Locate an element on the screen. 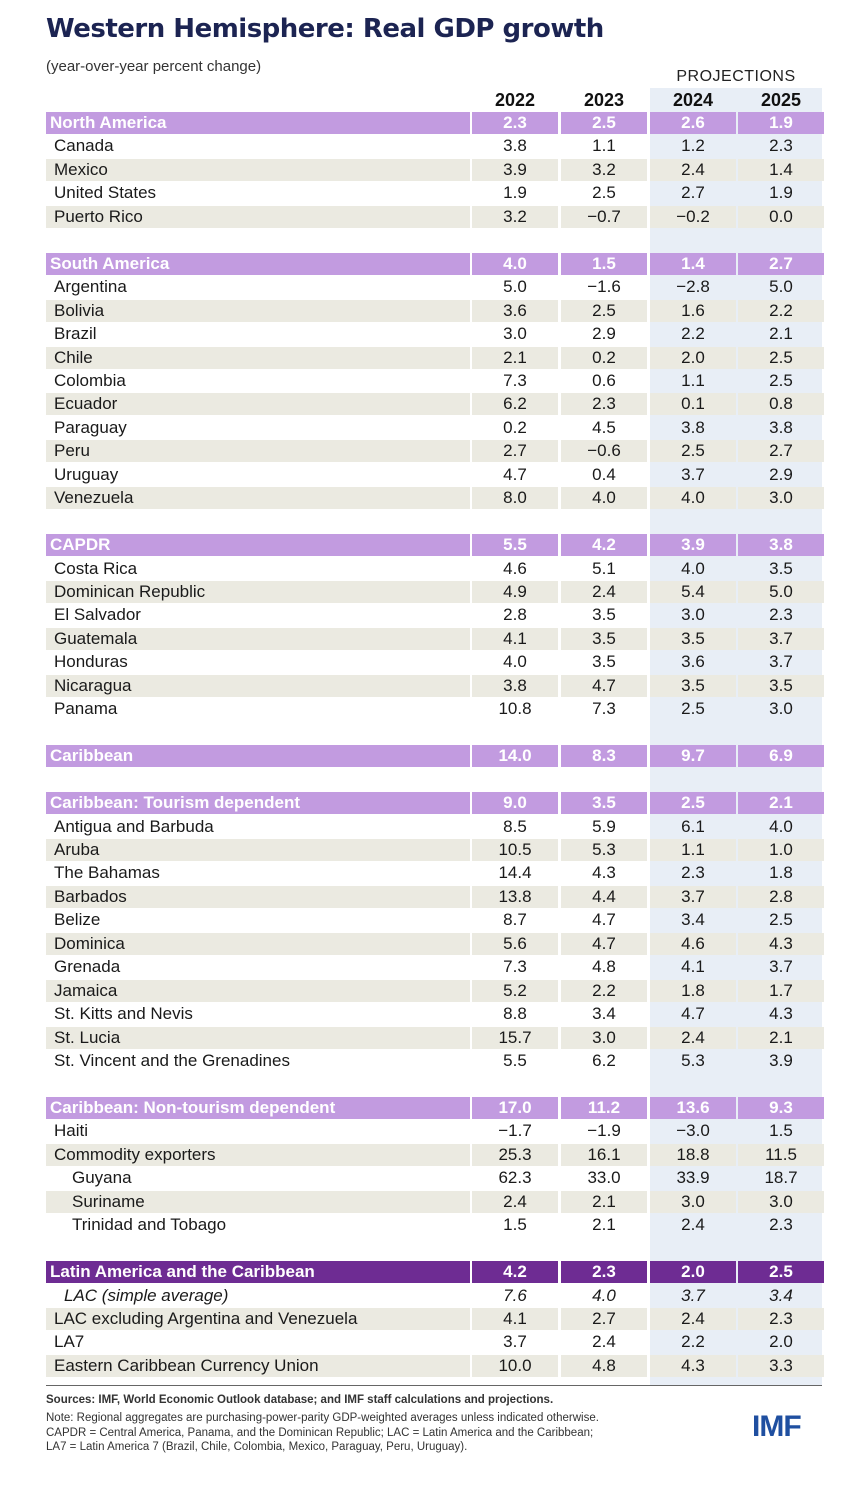 This screenshot has width=867, height=1488. table-row: LAC (simple average) 7.6 4.0 3.7 3.4 is located at coordinates (434, 1296).